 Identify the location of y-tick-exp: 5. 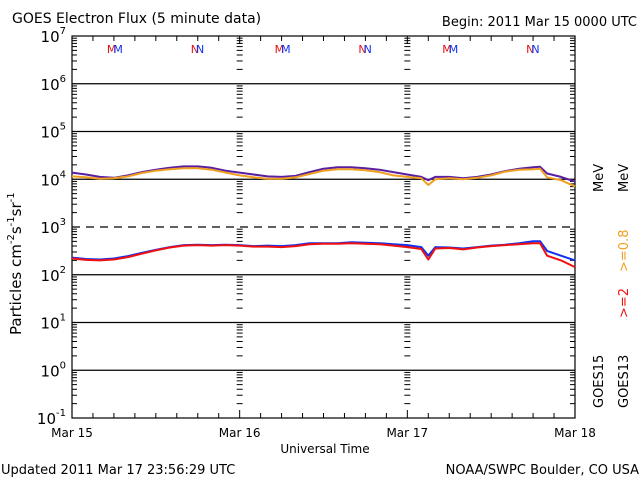
(63, 127).